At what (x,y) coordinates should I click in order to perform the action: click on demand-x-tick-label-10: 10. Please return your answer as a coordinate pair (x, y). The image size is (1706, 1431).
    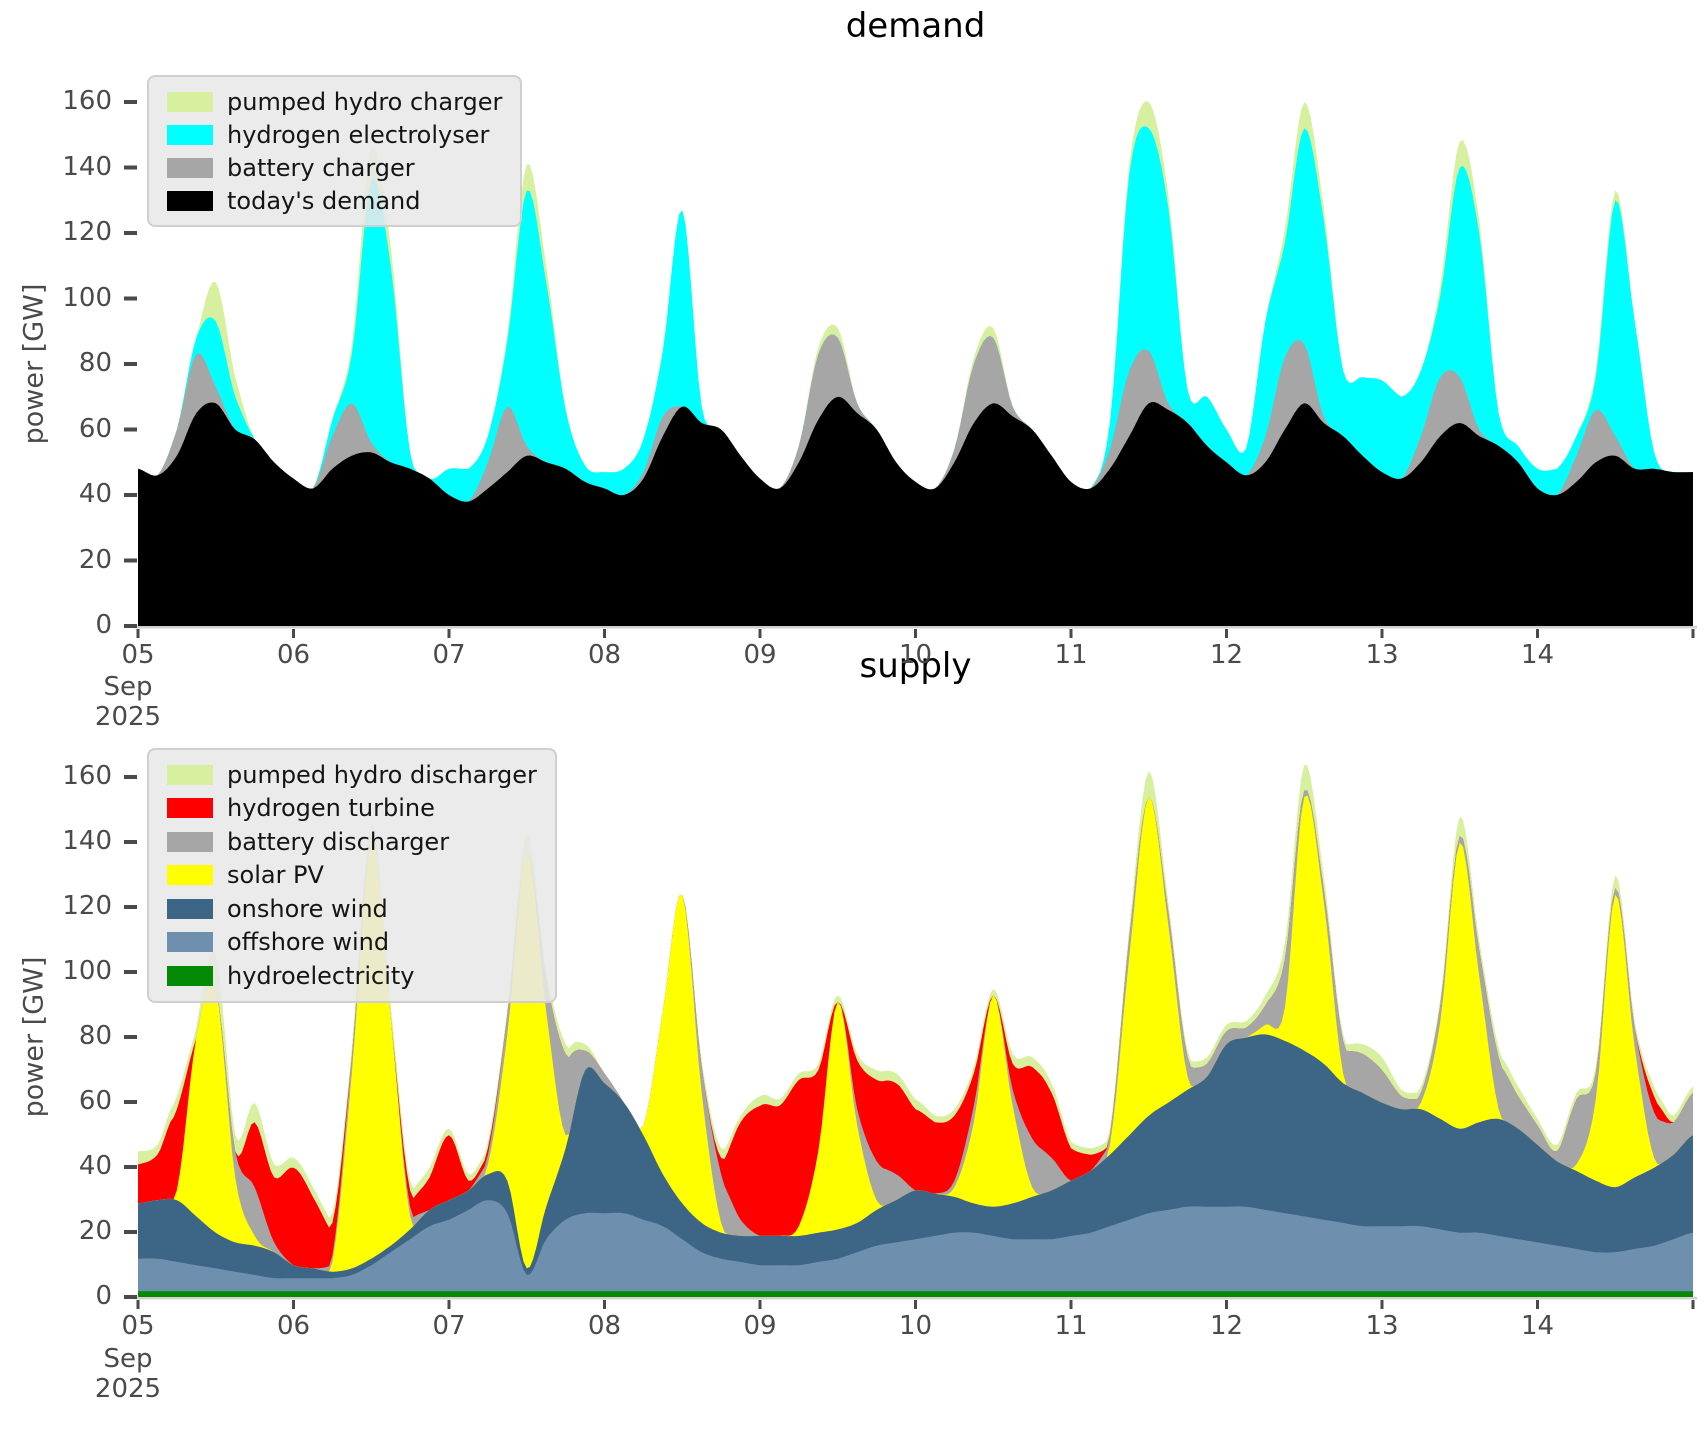
    Looking at the image, I should click on (915, 655).